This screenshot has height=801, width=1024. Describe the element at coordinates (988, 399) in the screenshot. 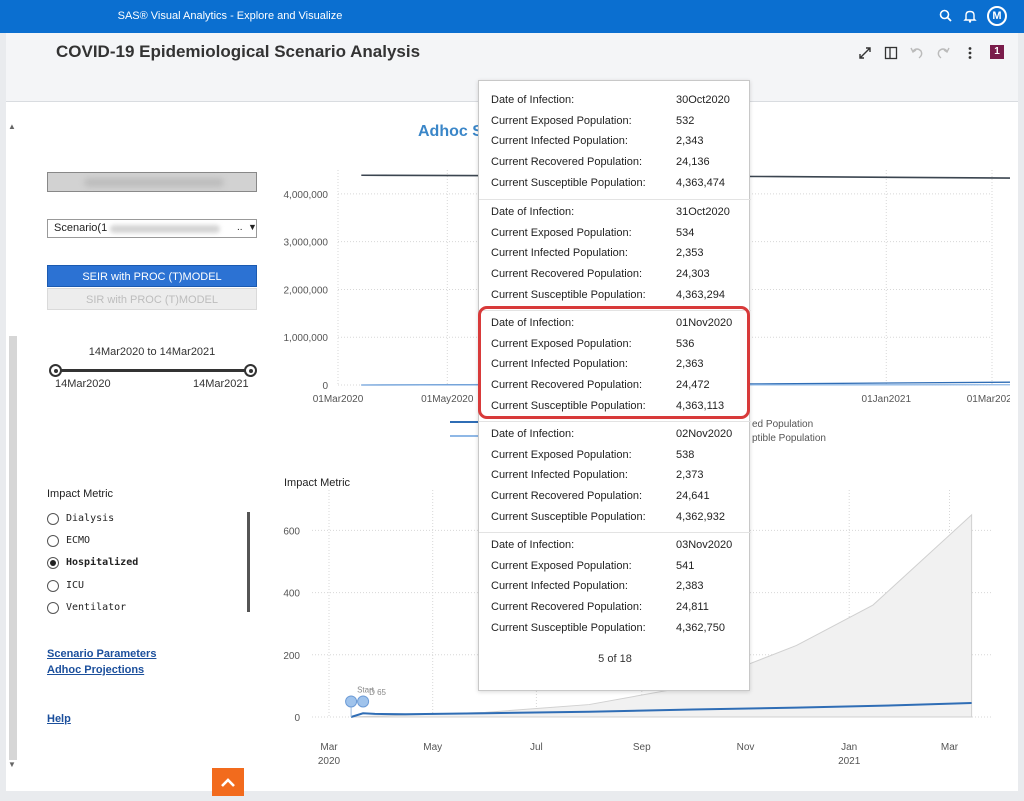

I see `x-tick-label: 01Mar2021` at that location.